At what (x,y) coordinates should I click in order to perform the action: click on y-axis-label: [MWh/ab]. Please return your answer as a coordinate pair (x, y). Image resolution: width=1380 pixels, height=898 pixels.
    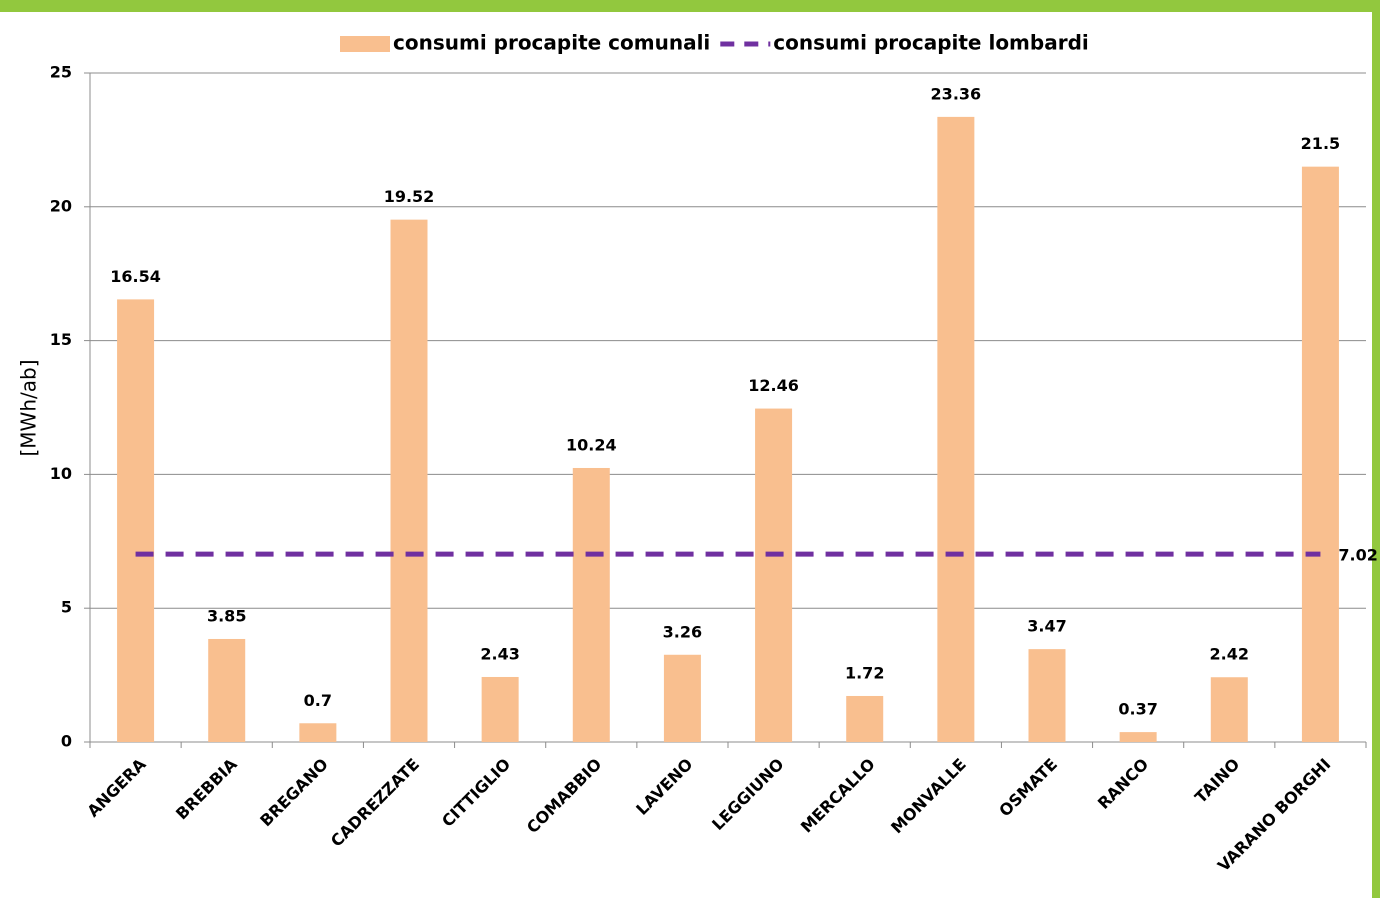
    Looking at the image, I should click on (29, 407).